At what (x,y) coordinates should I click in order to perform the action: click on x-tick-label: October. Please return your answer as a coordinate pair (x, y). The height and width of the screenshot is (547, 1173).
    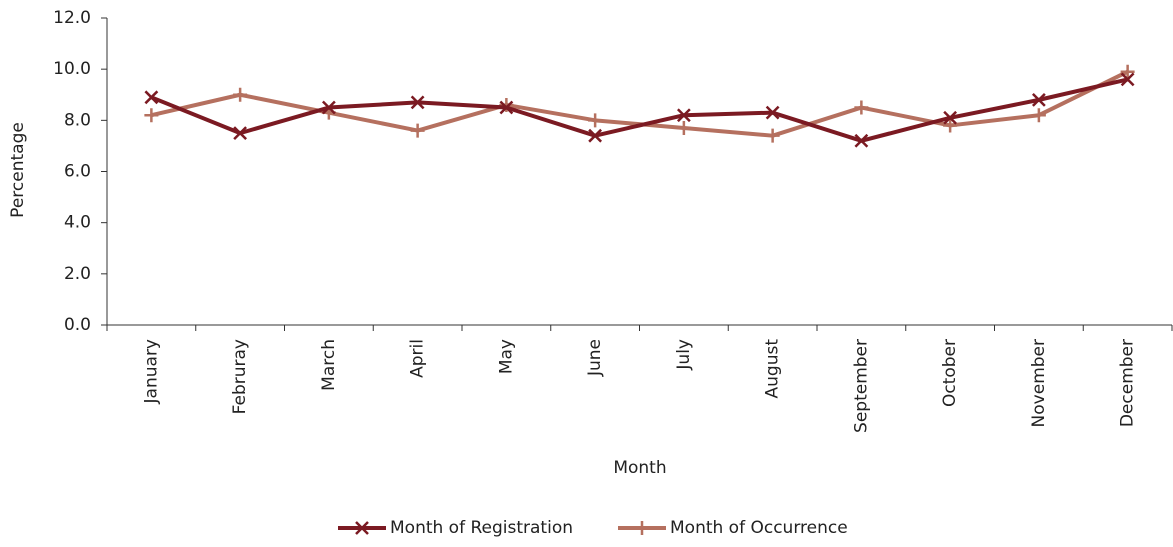
    Looking at the image, I should click on (950, 373).